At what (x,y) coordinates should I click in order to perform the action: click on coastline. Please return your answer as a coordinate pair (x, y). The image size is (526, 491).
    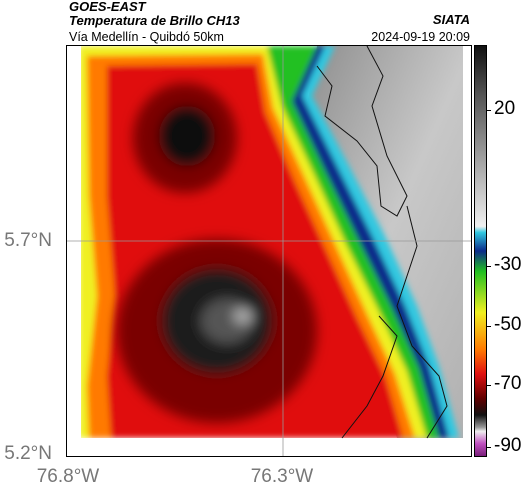
    Looking at the image, I should click on (422, 322).